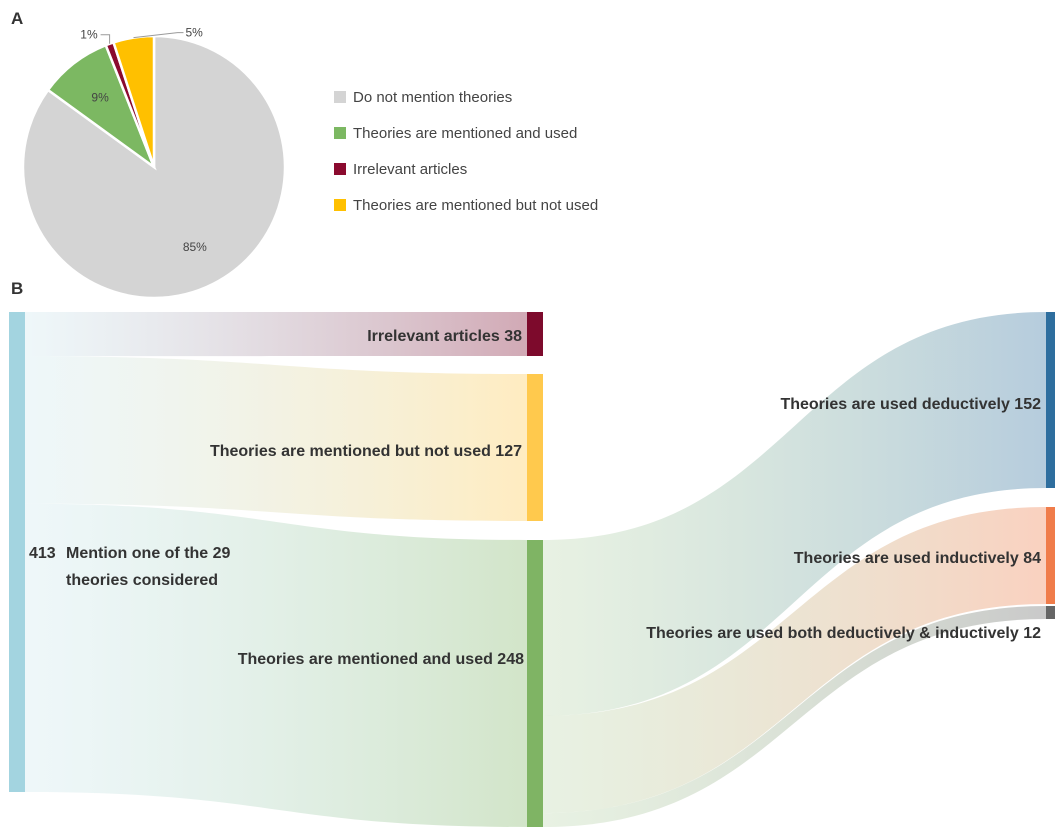 This screenshot has height=827, width=1055. I want to click on sankey-node-root, so click(17, 552).